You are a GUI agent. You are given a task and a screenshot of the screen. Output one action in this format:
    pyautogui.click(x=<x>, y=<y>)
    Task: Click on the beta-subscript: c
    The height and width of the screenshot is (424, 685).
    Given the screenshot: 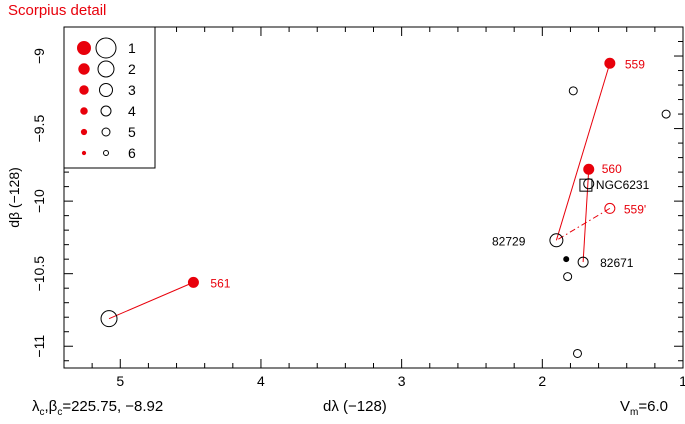 What is the action you would take?
    pyautogui.click(x=60, y=412)
    